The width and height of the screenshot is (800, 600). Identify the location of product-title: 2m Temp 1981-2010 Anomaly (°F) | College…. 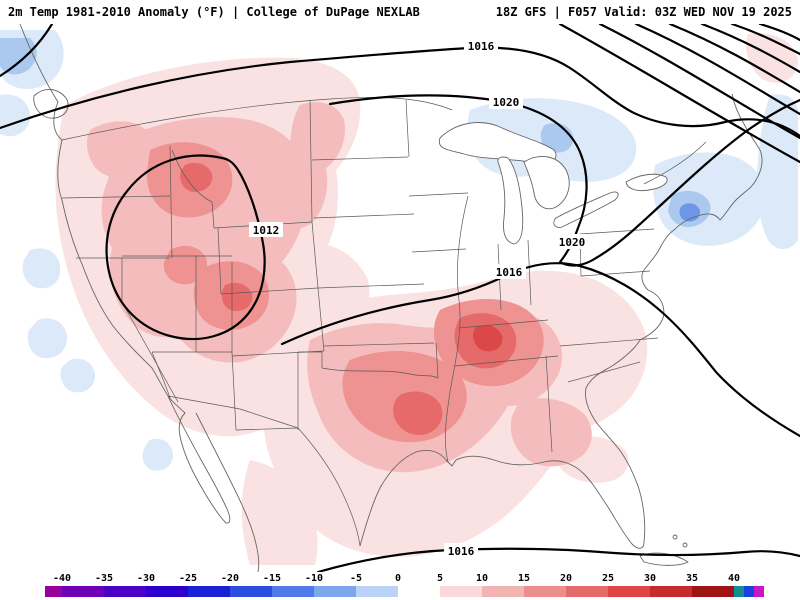
(214, 12).